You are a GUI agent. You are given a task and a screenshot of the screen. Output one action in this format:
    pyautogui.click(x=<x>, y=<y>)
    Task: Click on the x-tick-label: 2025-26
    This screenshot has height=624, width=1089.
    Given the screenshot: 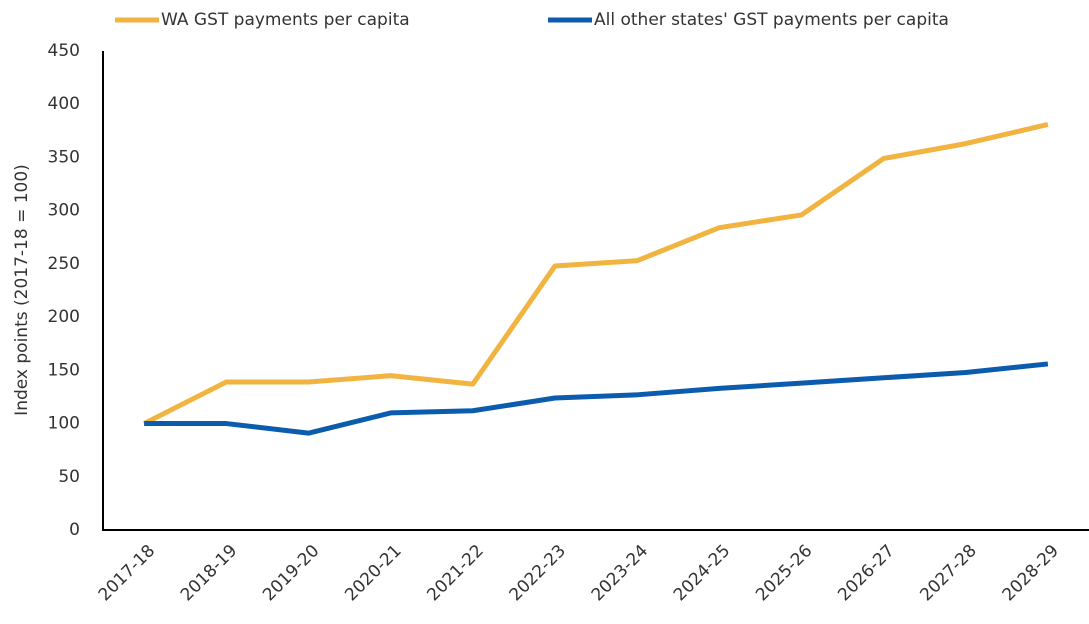 What is the action you would take?
    pyautogui.click(x=784, y=573)
    